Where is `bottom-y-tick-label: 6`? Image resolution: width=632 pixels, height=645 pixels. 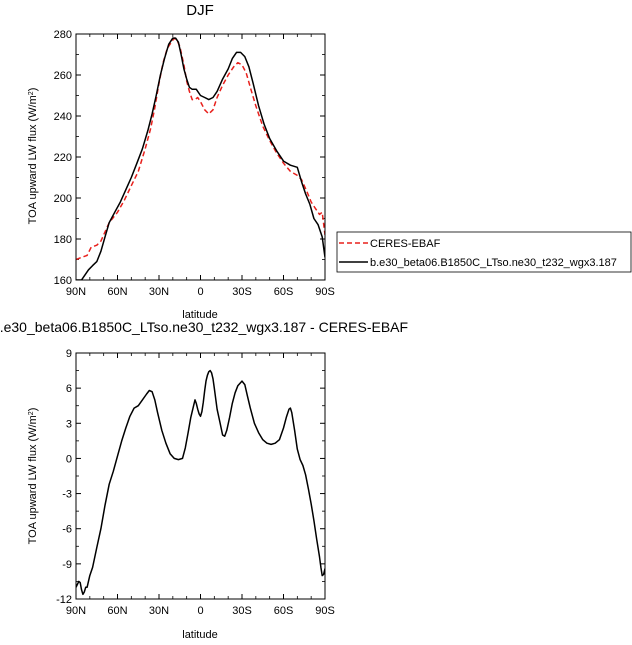
bottom-y-tick-label: 6 is located at coordinates (69, 389).